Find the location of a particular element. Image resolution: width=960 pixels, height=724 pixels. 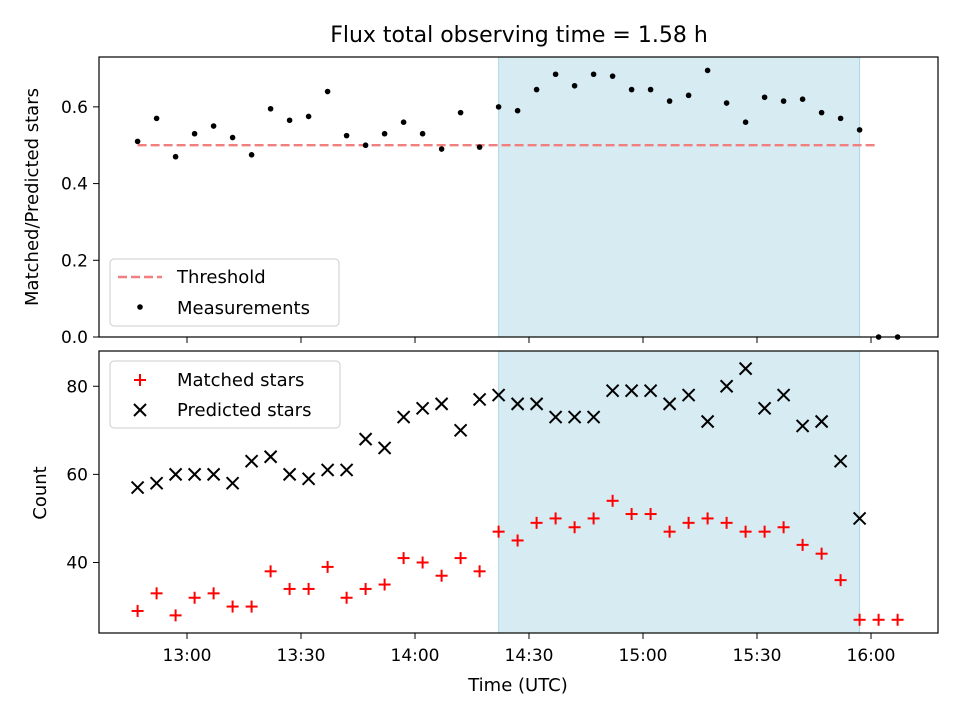

y-tick-label: 0.4 is located at coordinates (74, 185).